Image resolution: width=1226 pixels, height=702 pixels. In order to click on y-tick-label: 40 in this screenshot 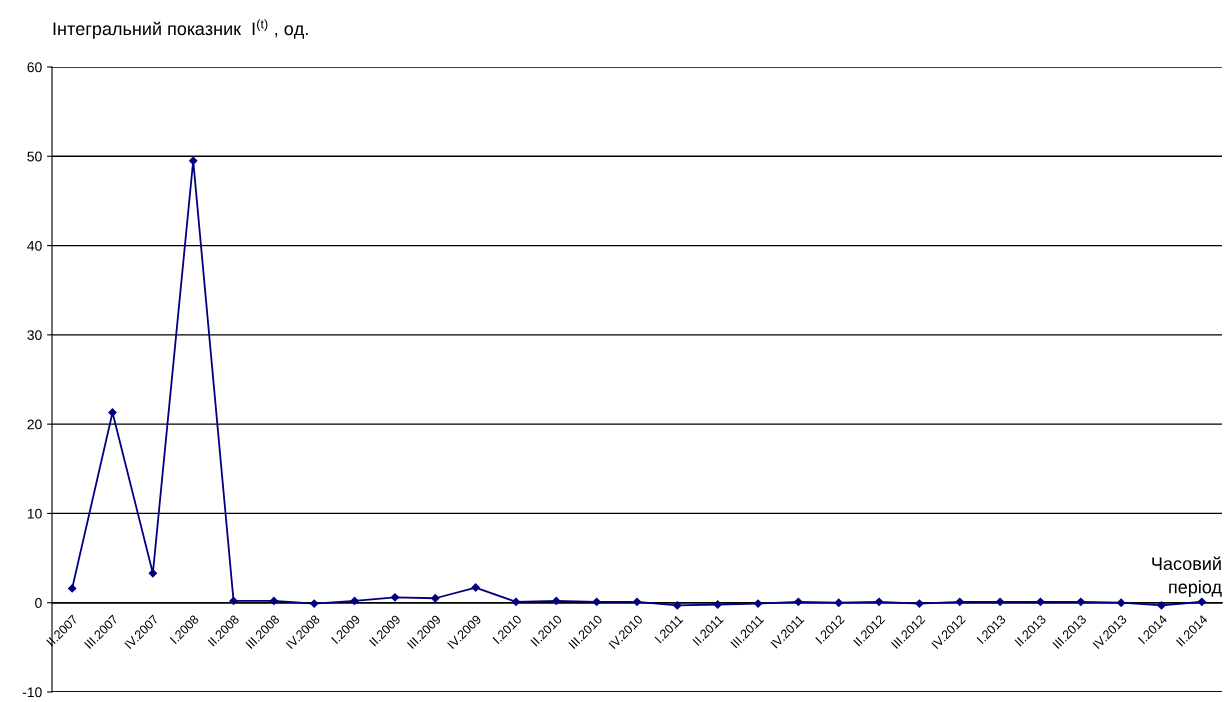, I will do `click(34, 245)`.